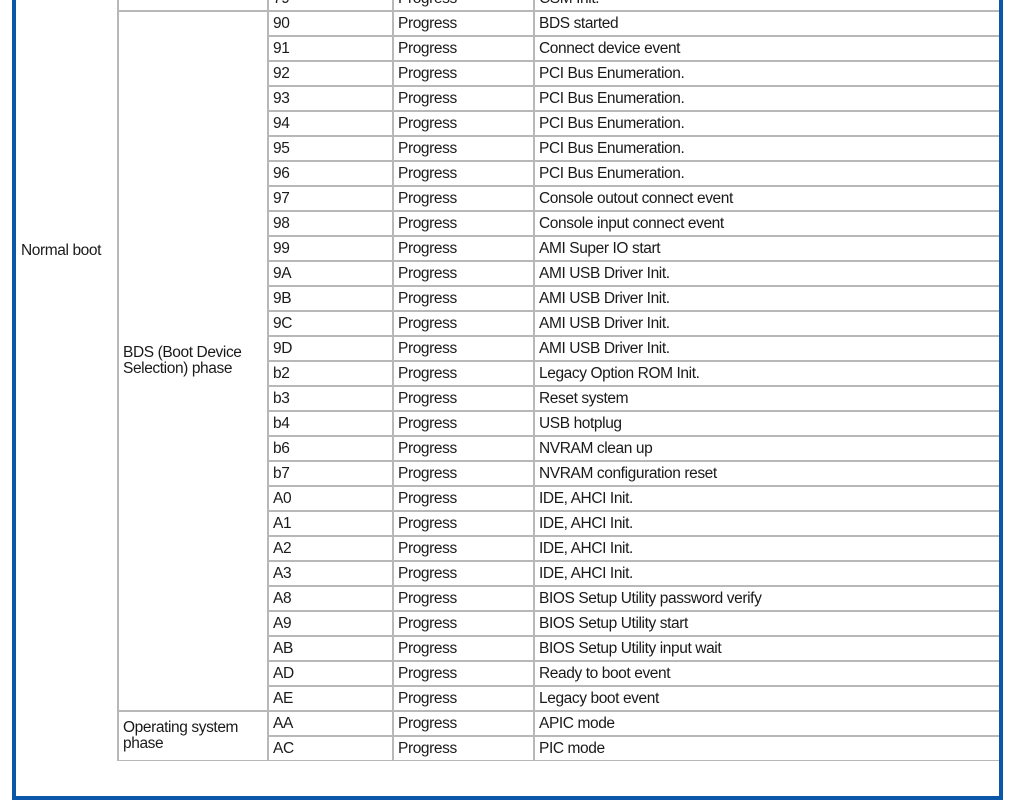 This screenshot has height=810, width=1009. I want to click on code-cell: AE, so click(330, 698).